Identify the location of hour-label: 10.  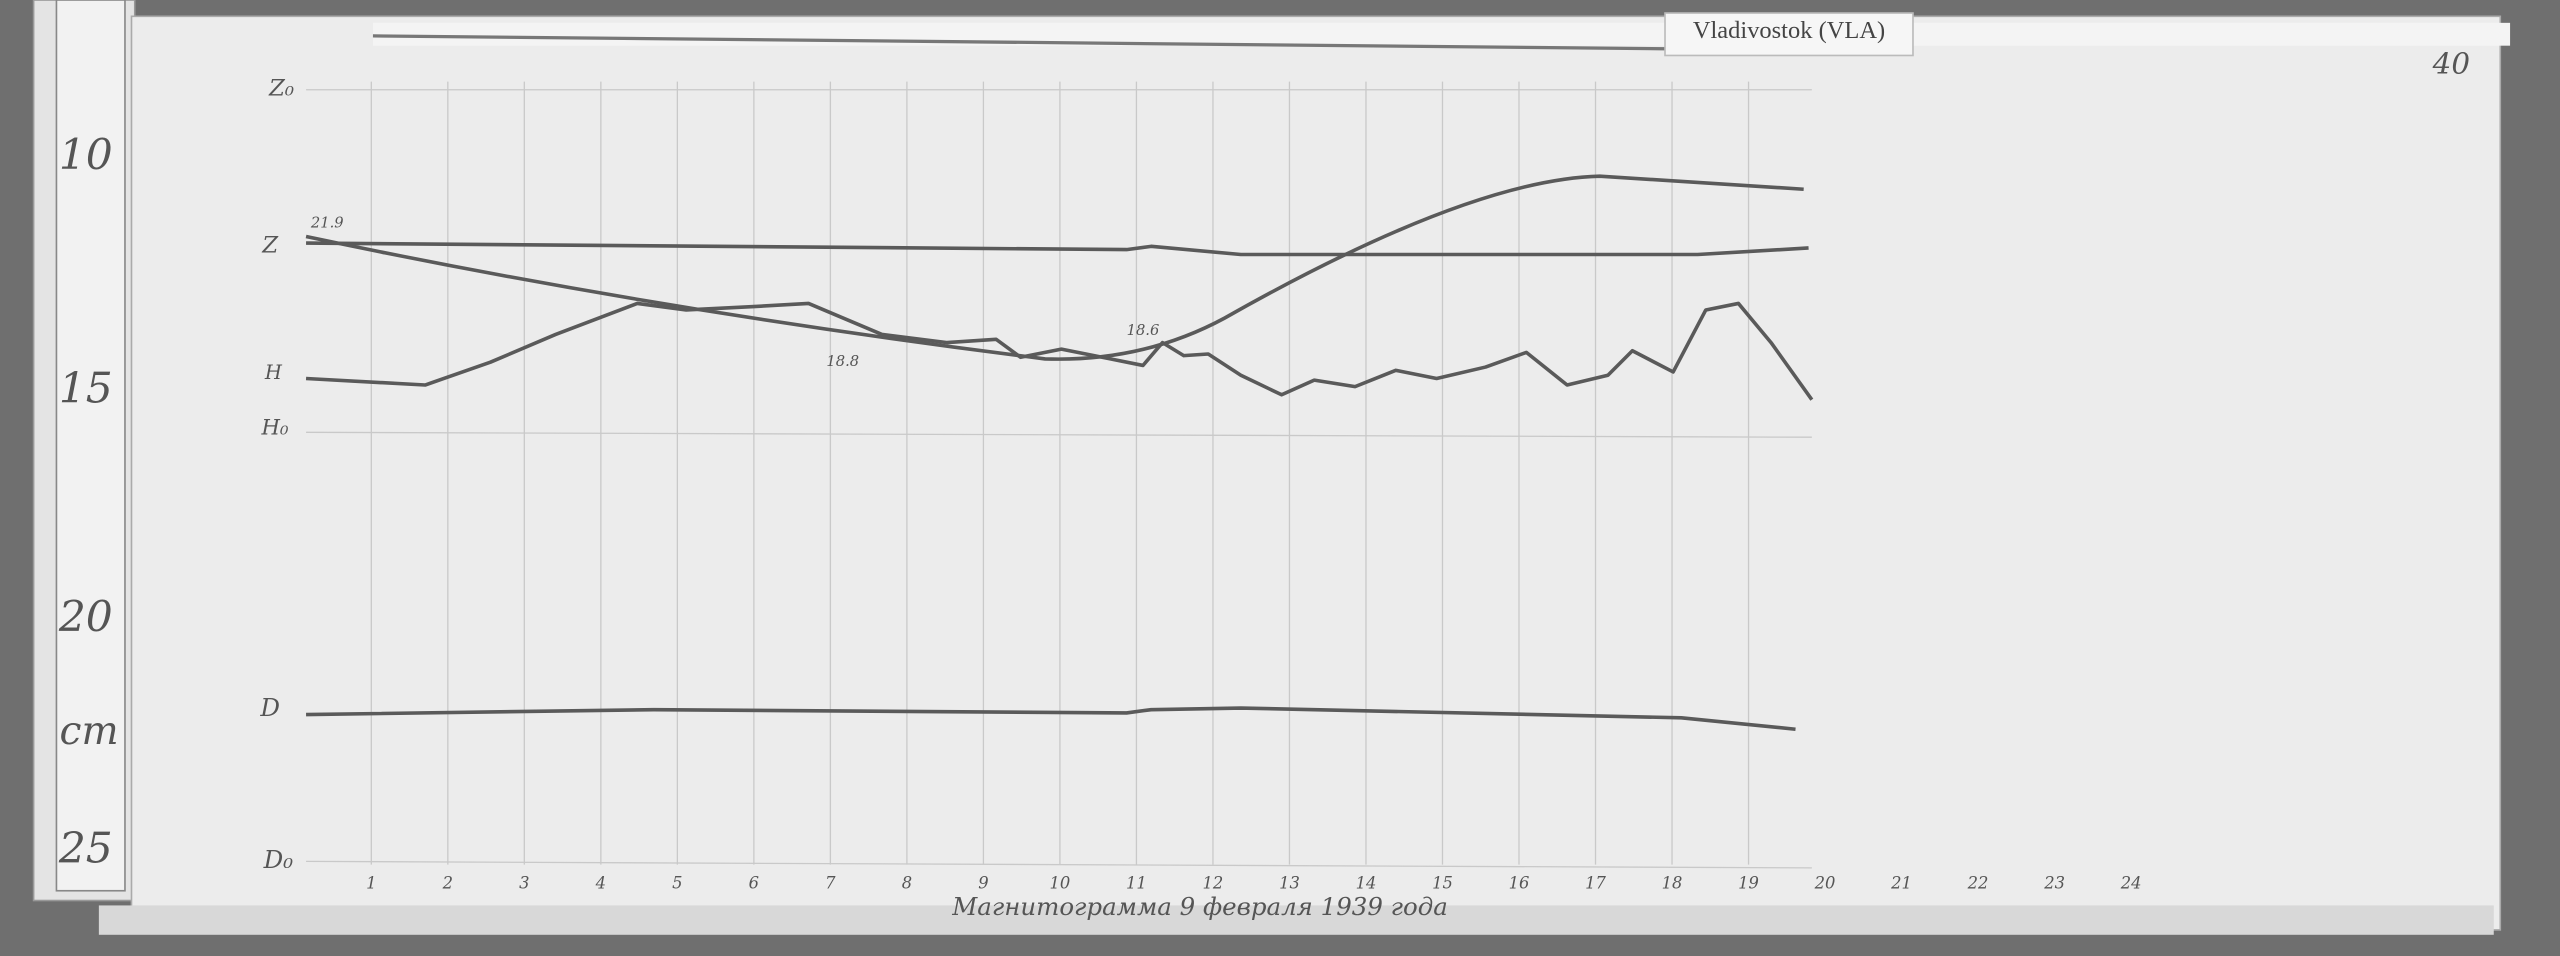
(1060, 883).